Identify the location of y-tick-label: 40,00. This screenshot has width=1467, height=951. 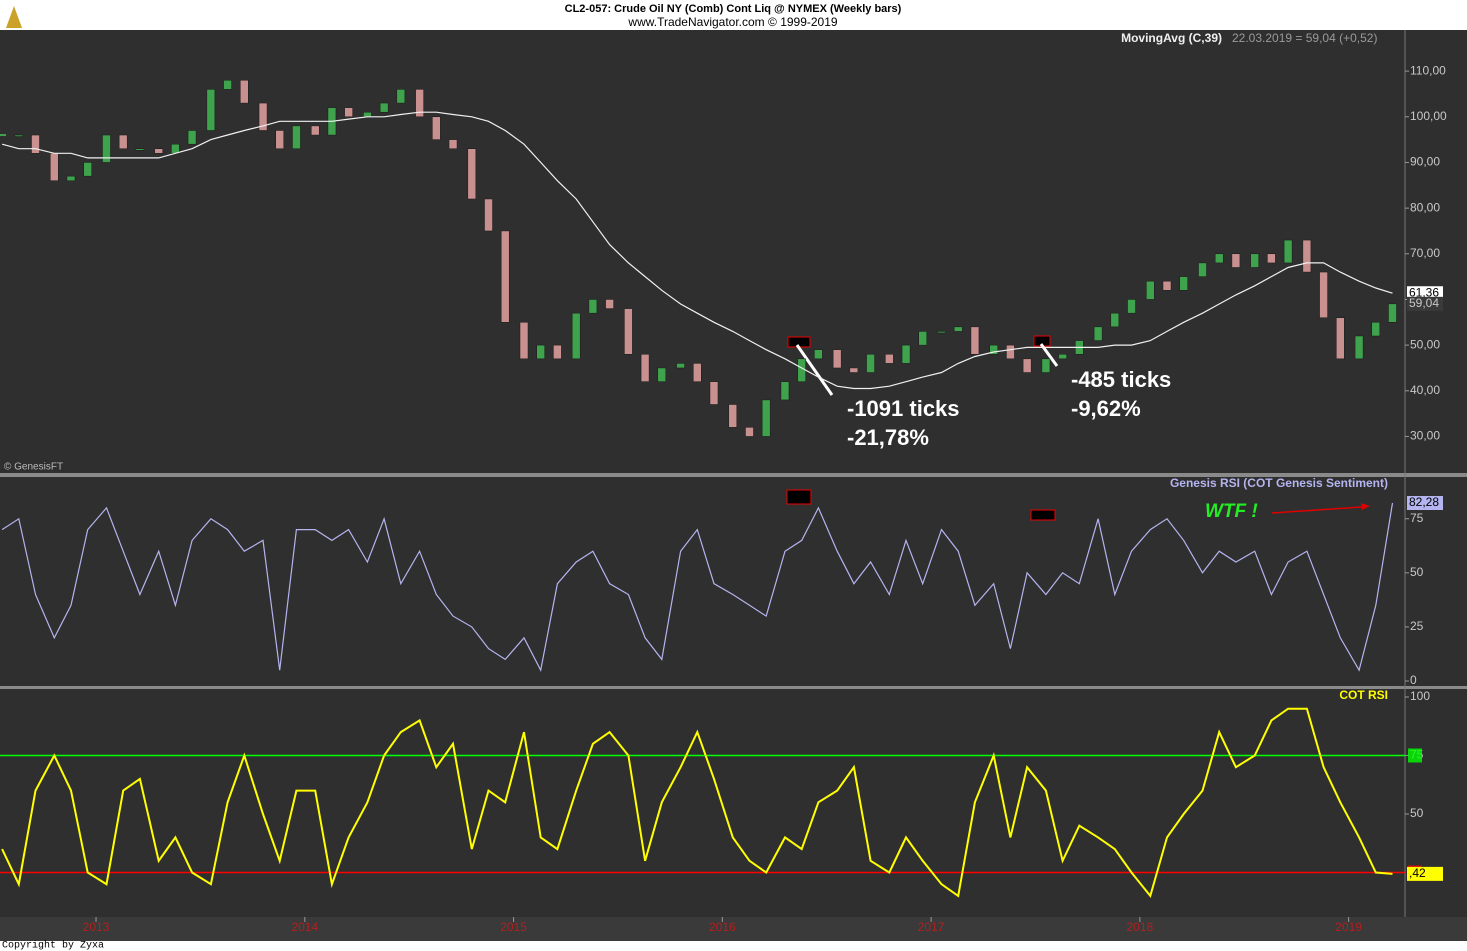
(1425, 390).